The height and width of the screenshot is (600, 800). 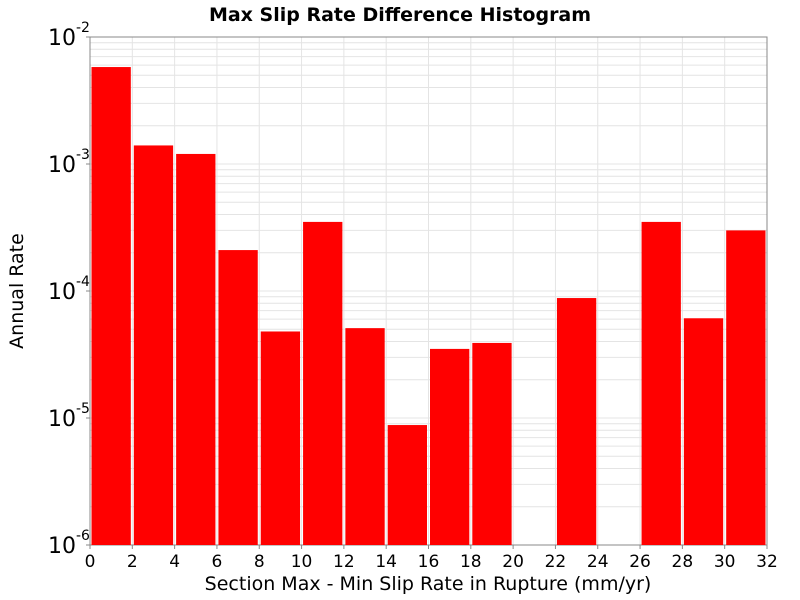 What do you see at coordinates (513, 562) in the screenshot?
I see `x-tick-label: 20` at bounding box center [513, 562].